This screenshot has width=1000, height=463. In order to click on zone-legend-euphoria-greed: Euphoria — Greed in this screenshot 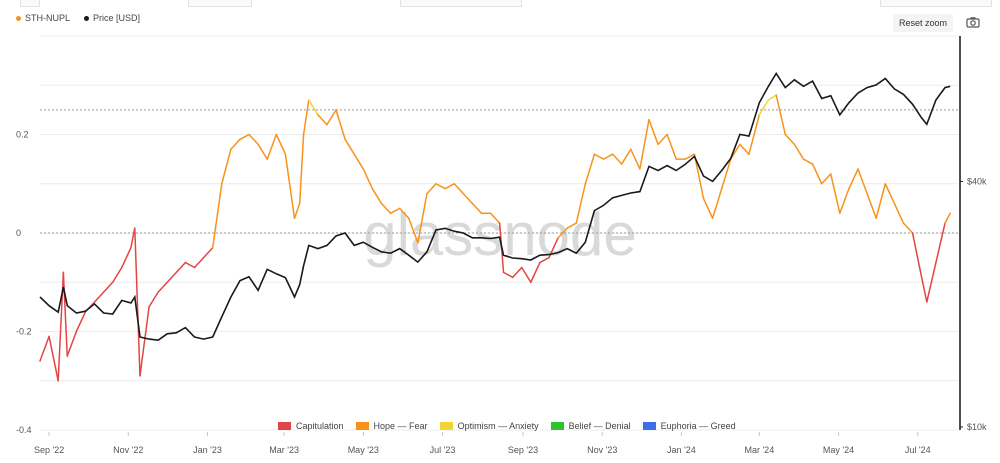, I will do `click(689, 426)`.